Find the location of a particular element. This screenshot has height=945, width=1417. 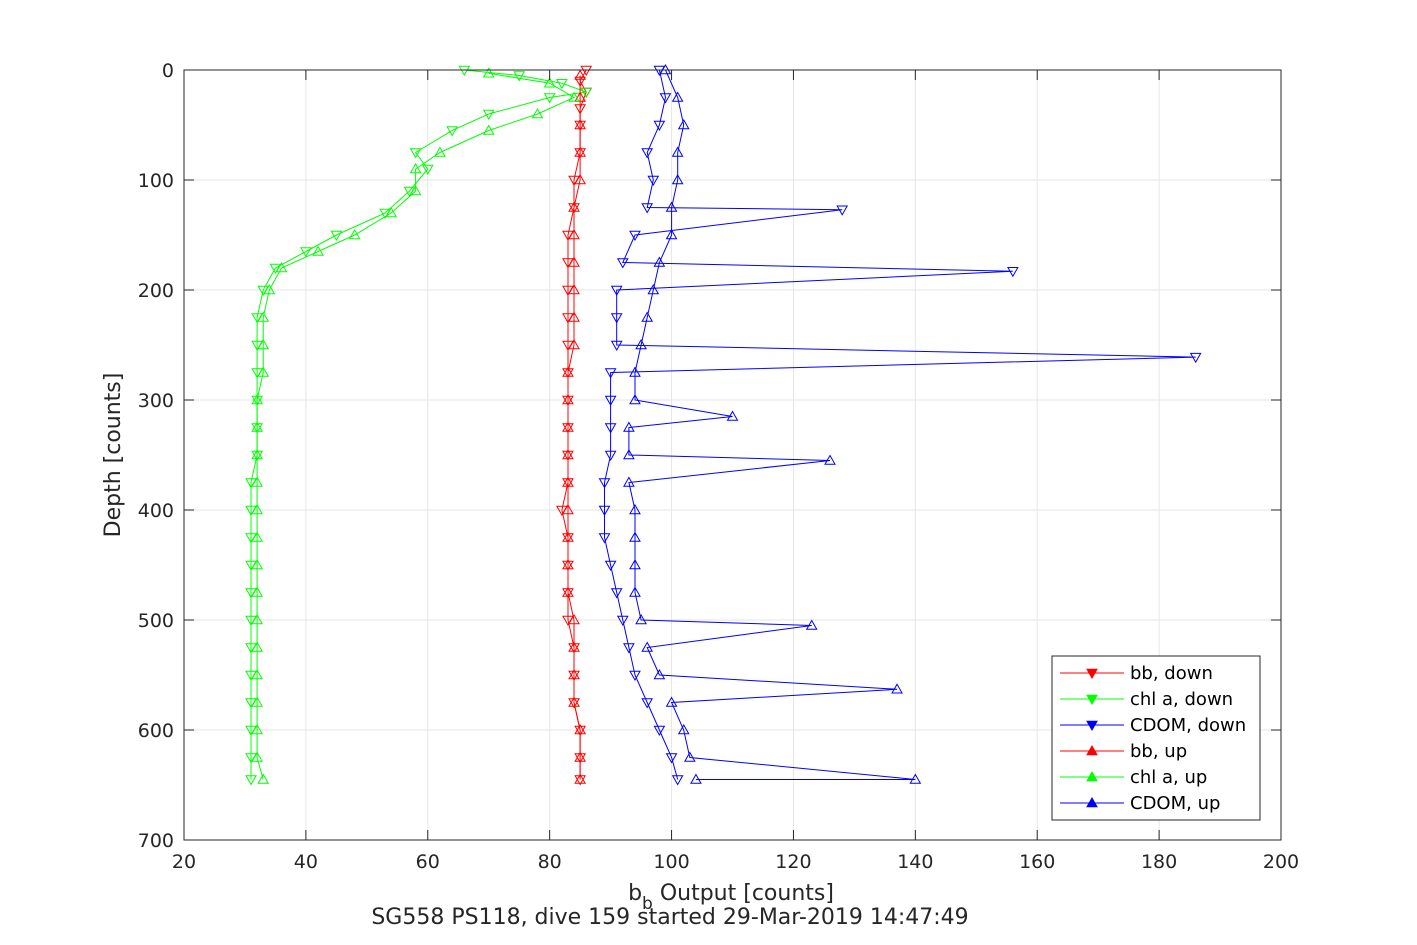

x-axis-label-subscript: b is located at coordinates (647, 904).